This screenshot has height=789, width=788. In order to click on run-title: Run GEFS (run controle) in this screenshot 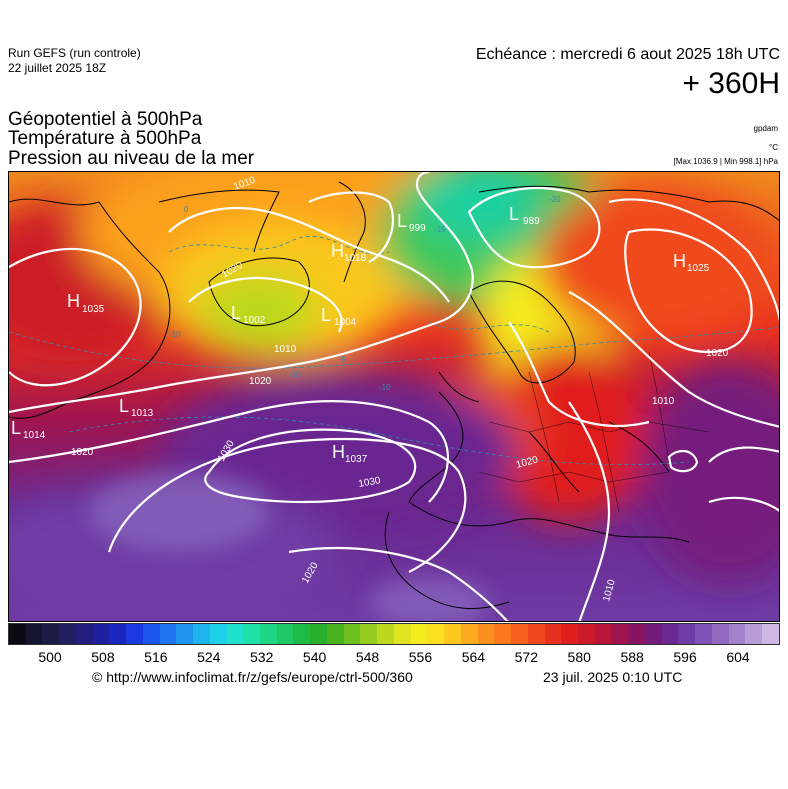, I will do `click(74, 53)`.